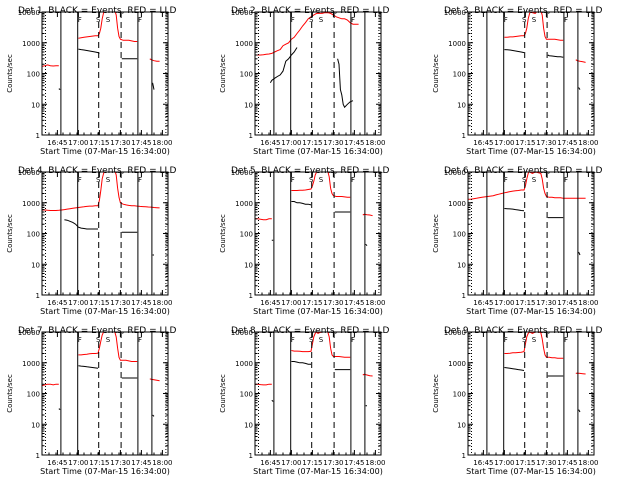 This screenshot has height=480, width=640. What do you see at coordinates (97, 171) in the screenshot?
I see `panel-title: Det 4, BLACK = Events, RED = LLD` at bounding box center [97, 171].